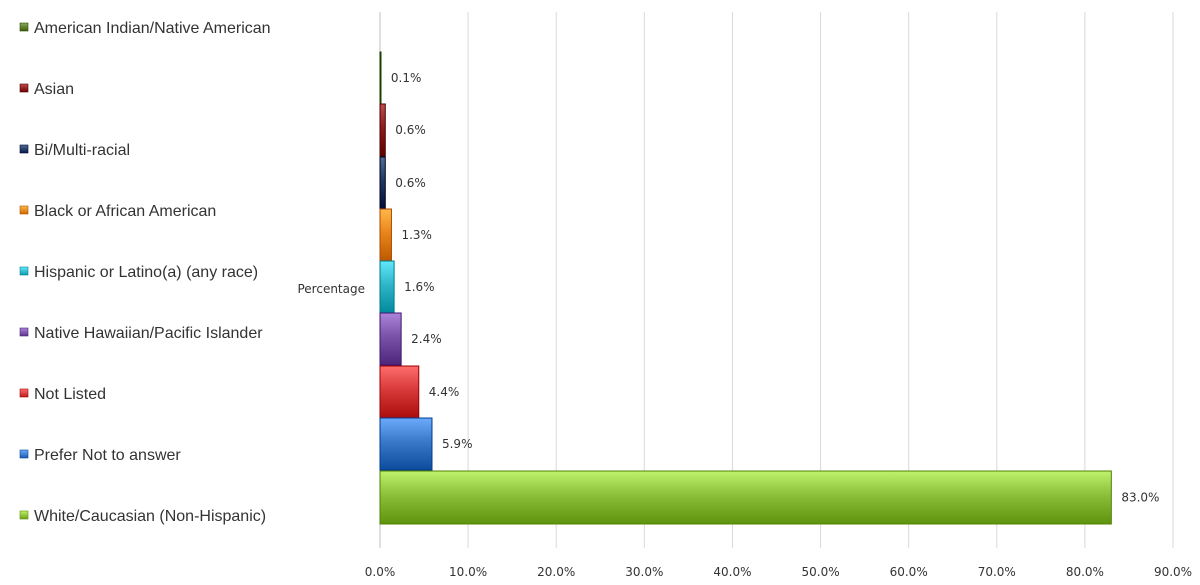 The width and height of the screenshot is (1200, 585). Describe the element at coordinates (82, 150) in the screenshot. I see `legend-entry: Bi/Multi-racial` at that location.